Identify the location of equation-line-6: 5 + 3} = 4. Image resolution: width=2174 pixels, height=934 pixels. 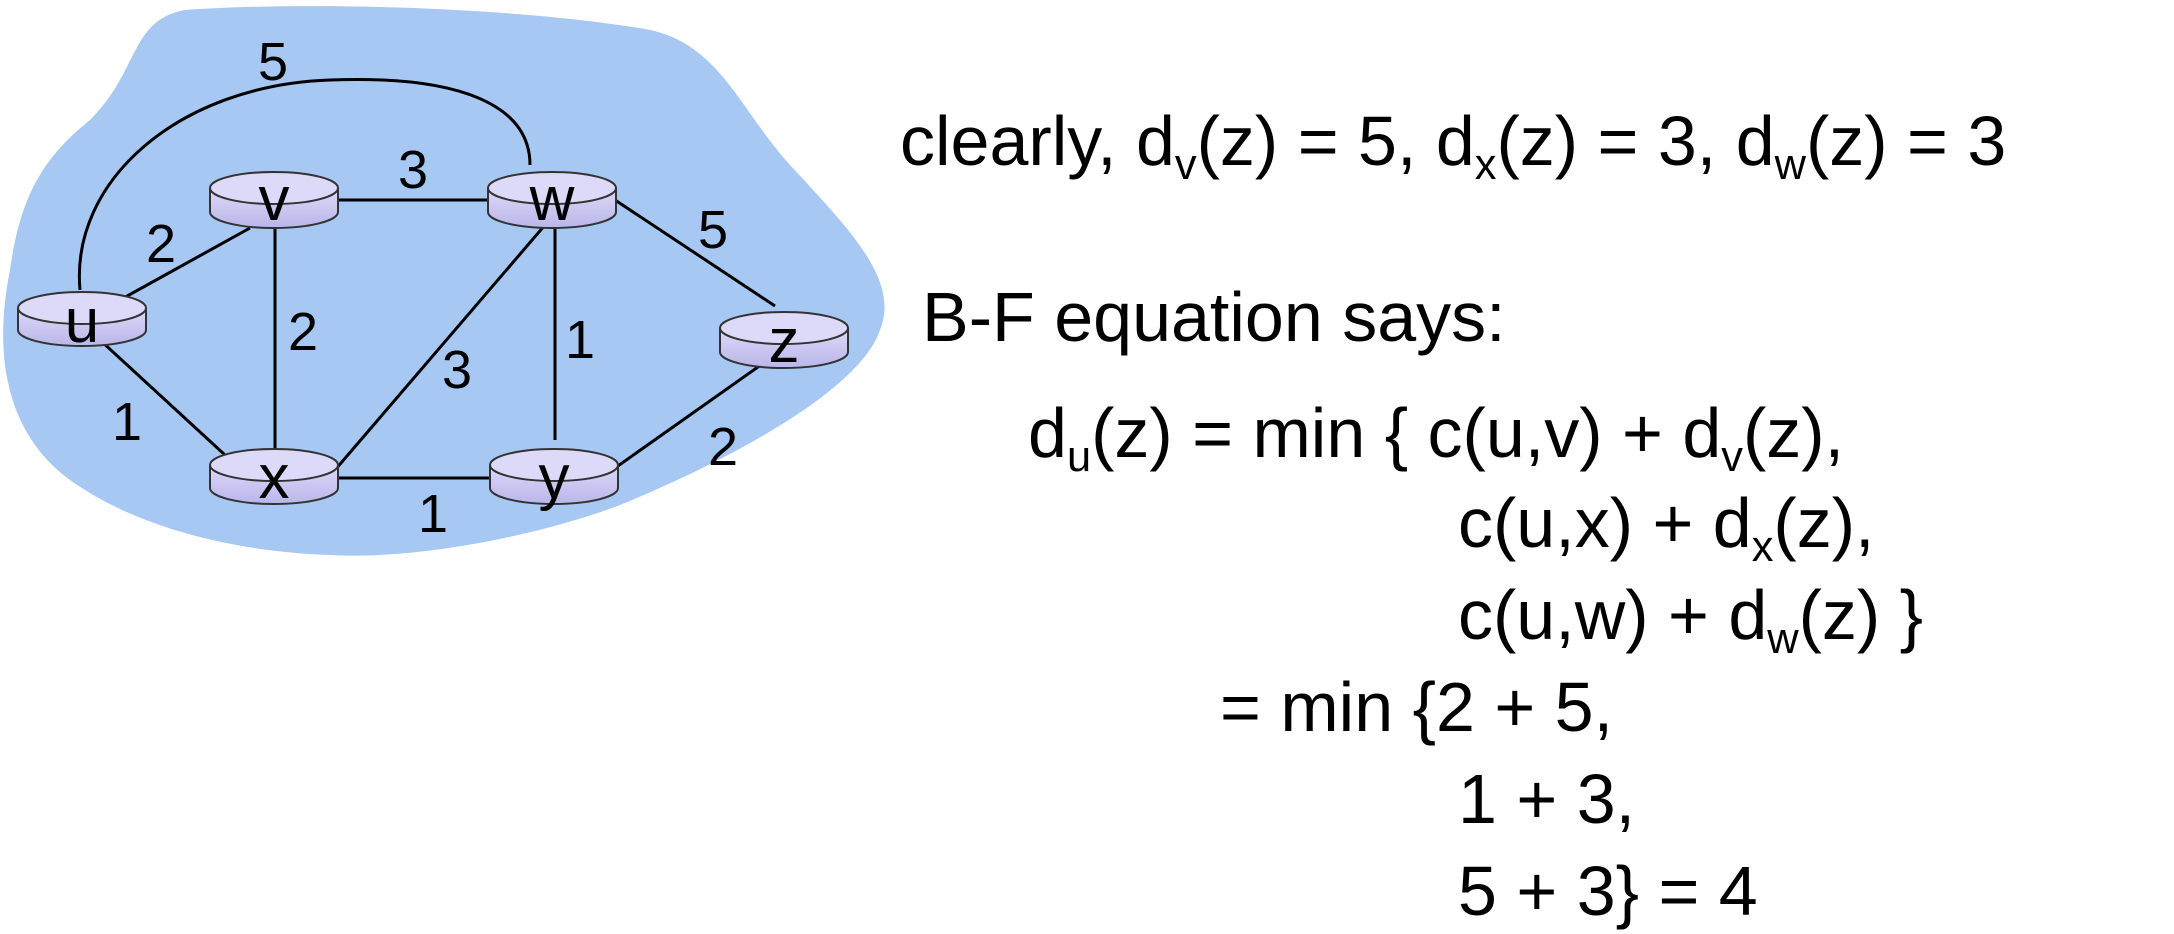
(1608, 891).